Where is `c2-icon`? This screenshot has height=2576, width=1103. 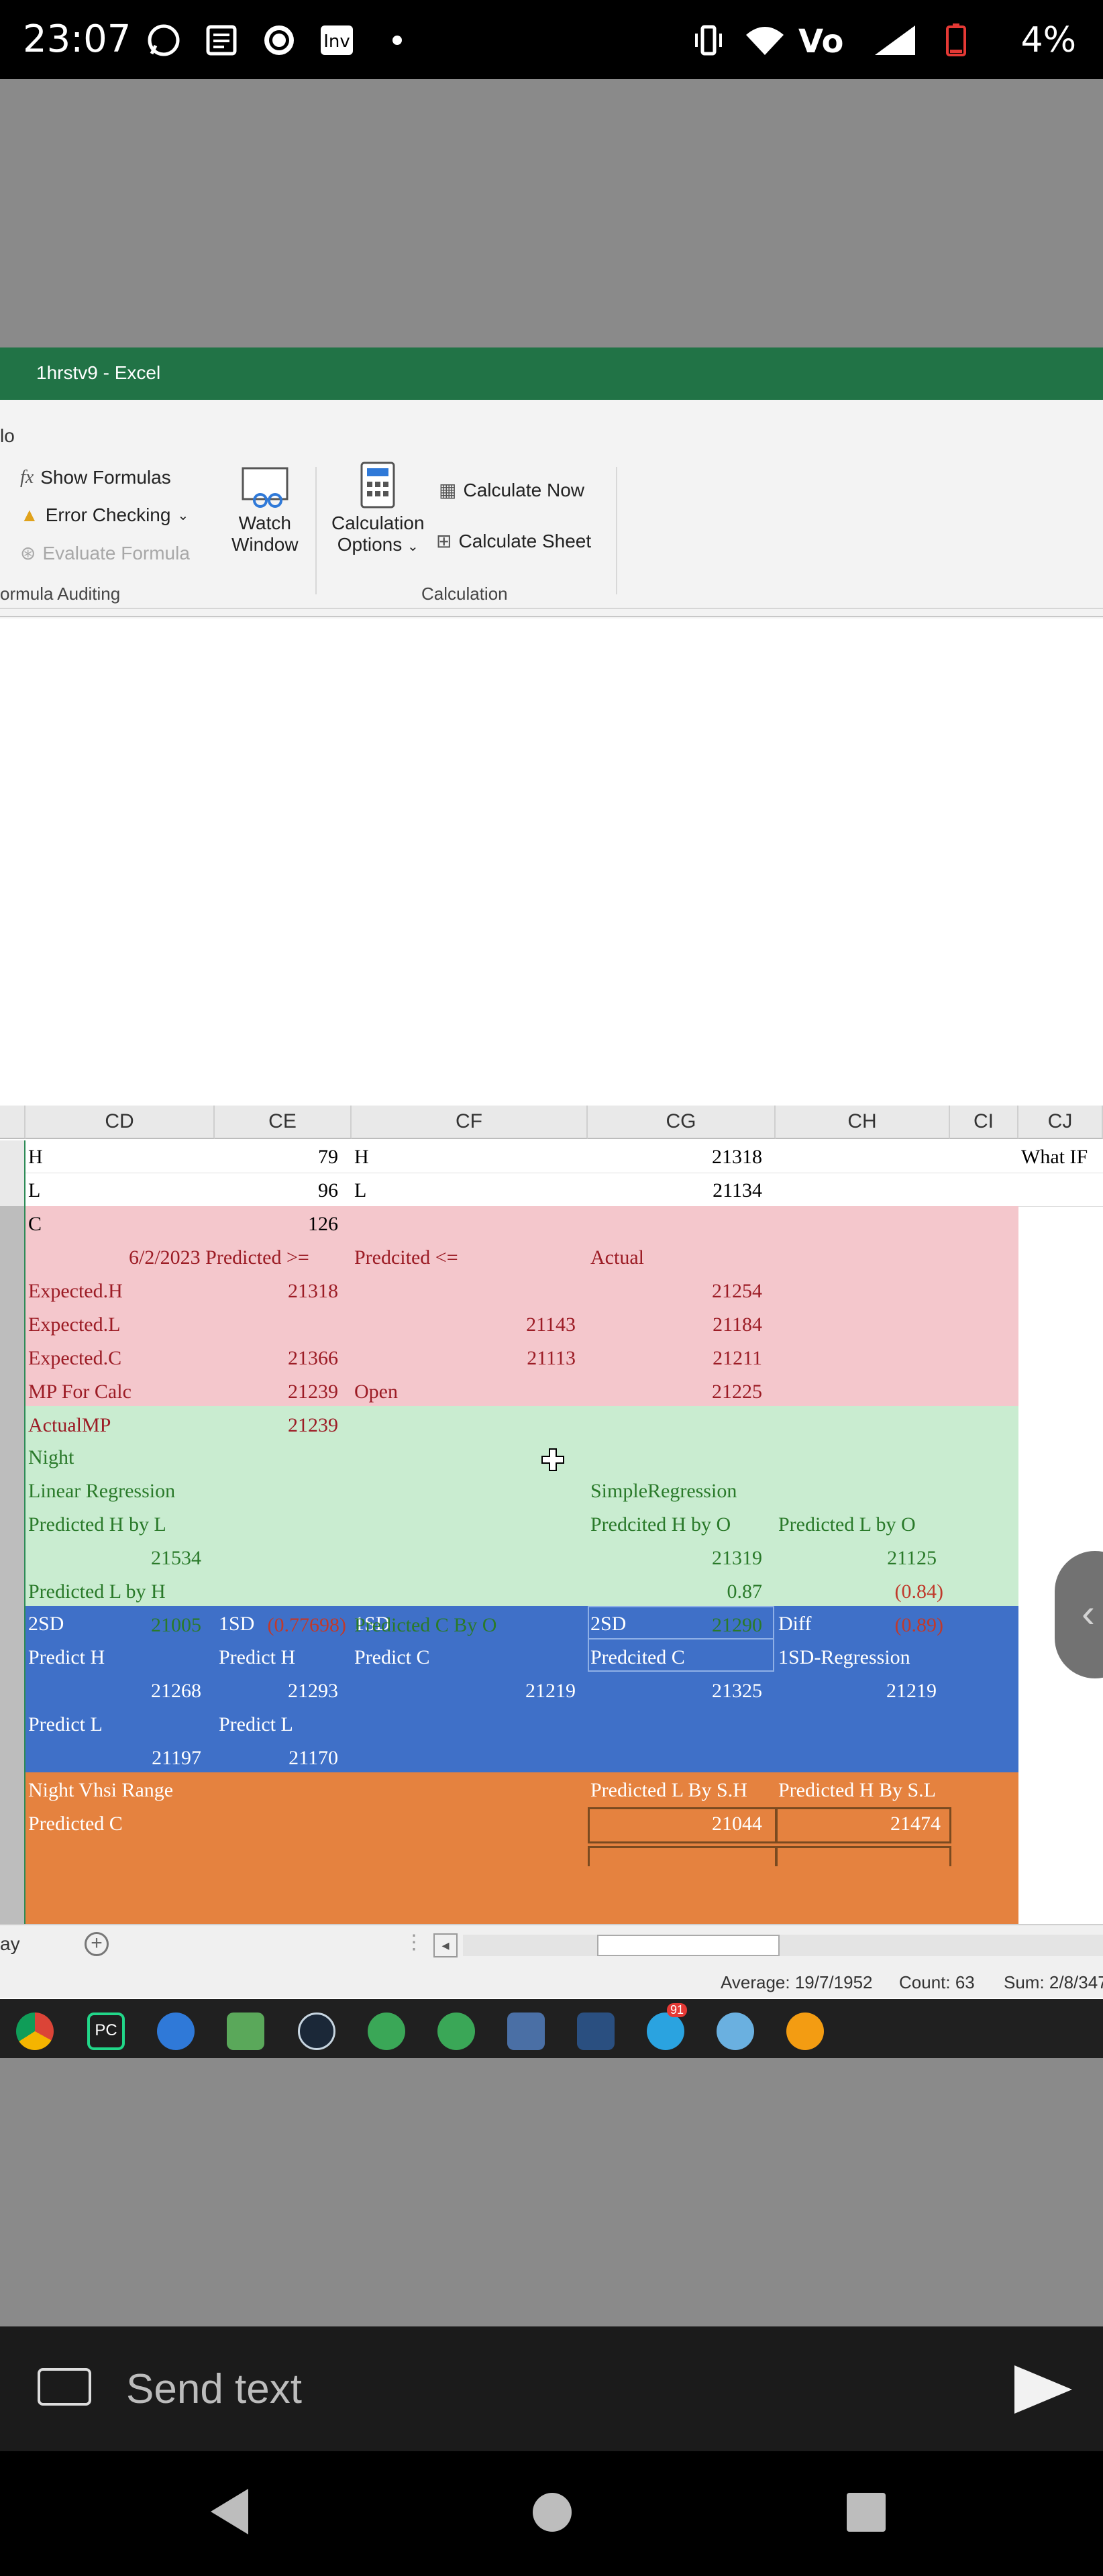 c2-icon is located at coordinates (456, 2031).